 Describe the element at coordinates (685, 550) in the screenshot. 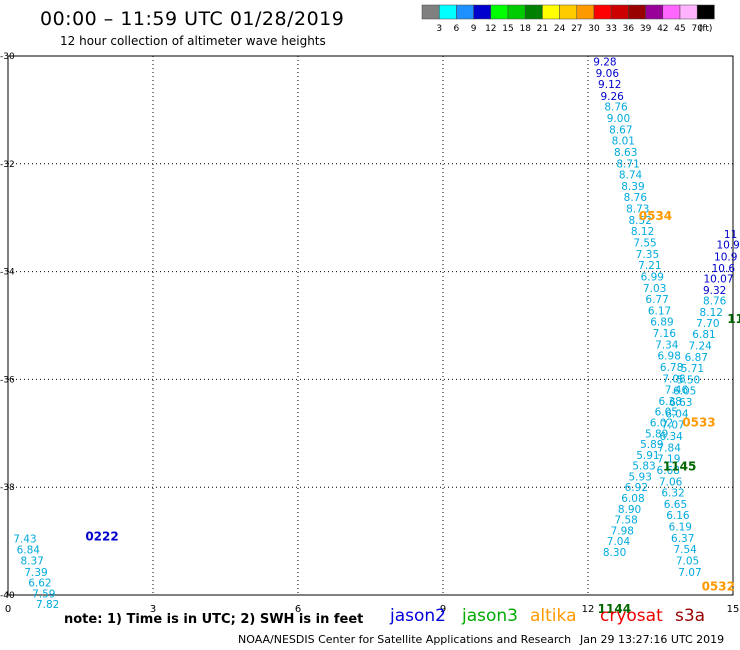

I see `data-point-jason3: 7.54` at that location.